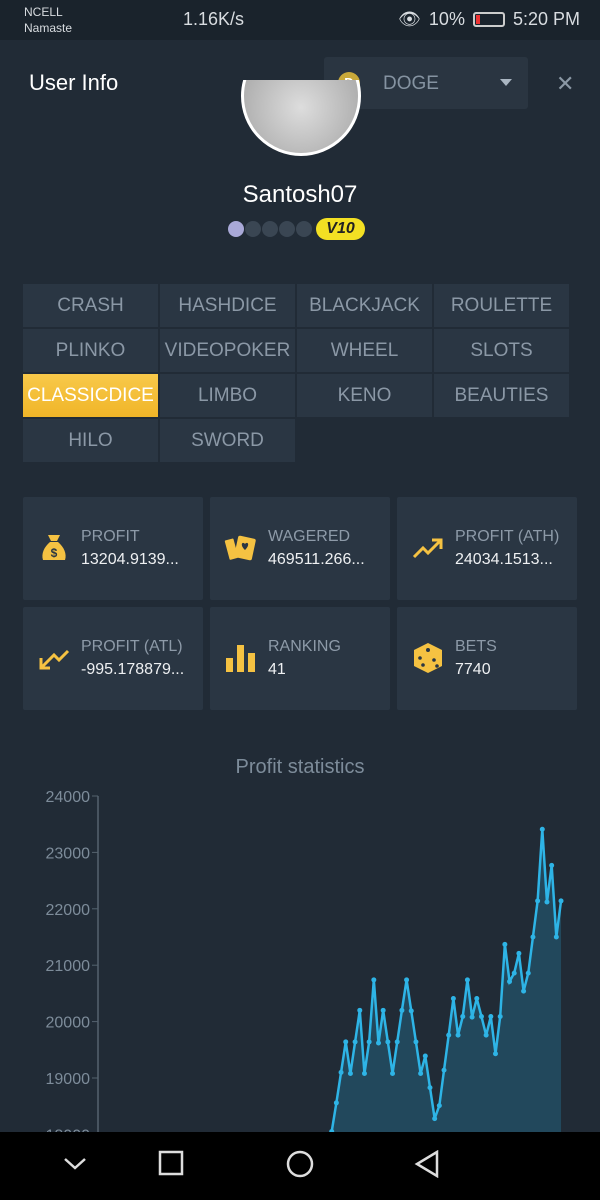 This screenshot has height=1200, width=600. I want to click on currency-name: DOGE, so click(411, 83).